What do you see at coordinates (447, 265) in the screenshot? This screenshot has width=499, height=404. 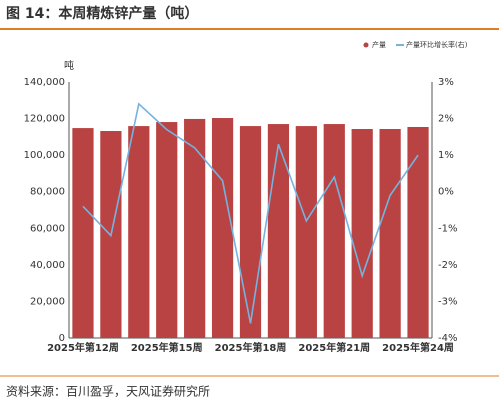 I see `y2-tick-label: -2%` at bounding box center [447, 265].